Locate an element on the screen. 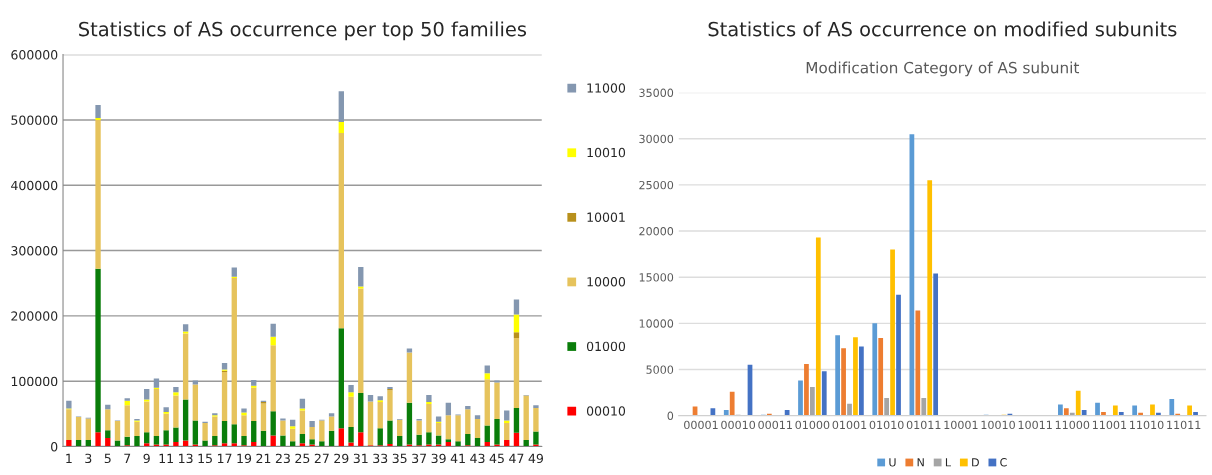 This screenshot has width=1212, height=475. y-tick-label: 300000 is located at coordinates (34, 251).